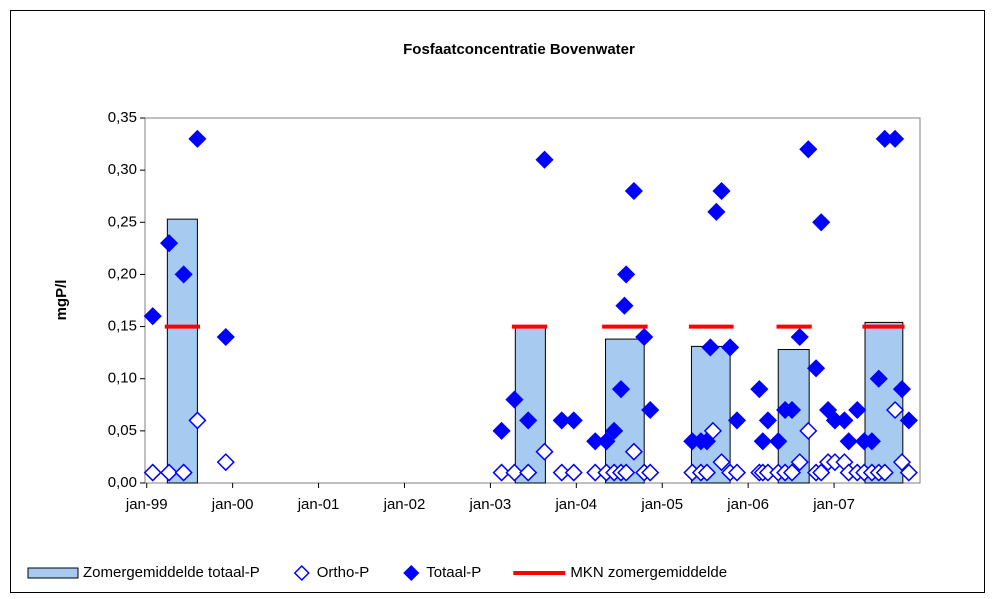 The image size is (995, 599). I want to click on chart-title: Fosfaatconcentratie Bovenwater, so click(519, 49).